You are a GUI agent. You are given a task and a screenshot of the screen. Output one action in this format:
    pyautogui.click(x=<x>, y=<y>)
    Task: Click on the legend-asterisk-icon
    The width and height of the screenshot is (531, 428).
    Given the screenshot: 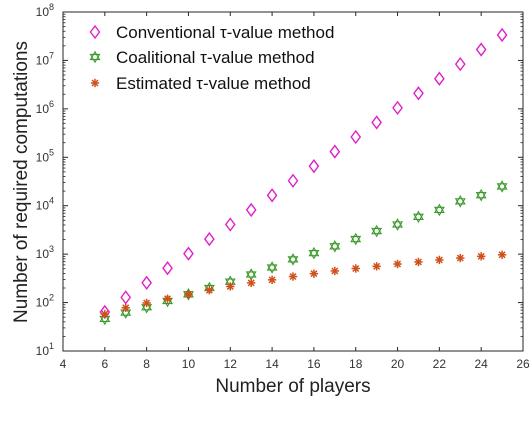 What is the action you would take?
    pyautogui.click(x=95, y=83)
    